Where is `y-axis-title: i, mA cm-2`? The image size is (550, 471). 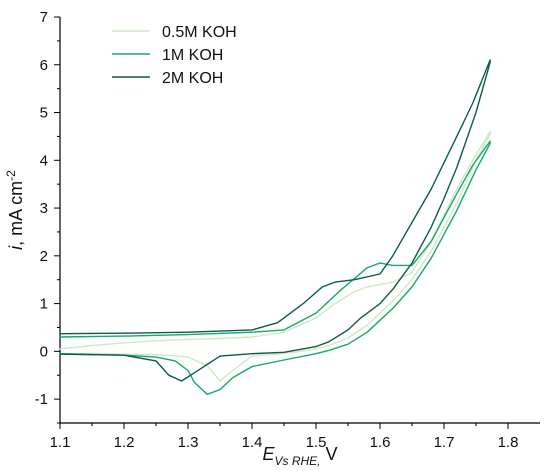
y-axis-title: i, mA cm-2 is located at coordinates (15, 210).